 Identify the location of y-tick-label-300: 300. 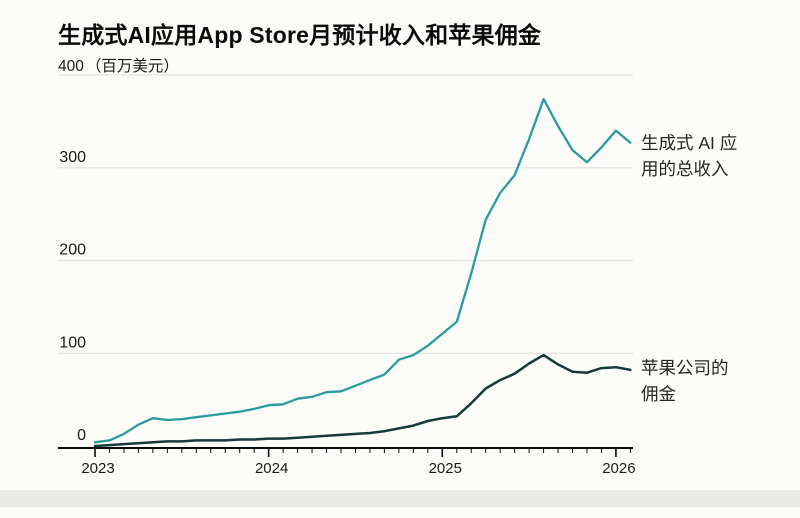
(72, 157).